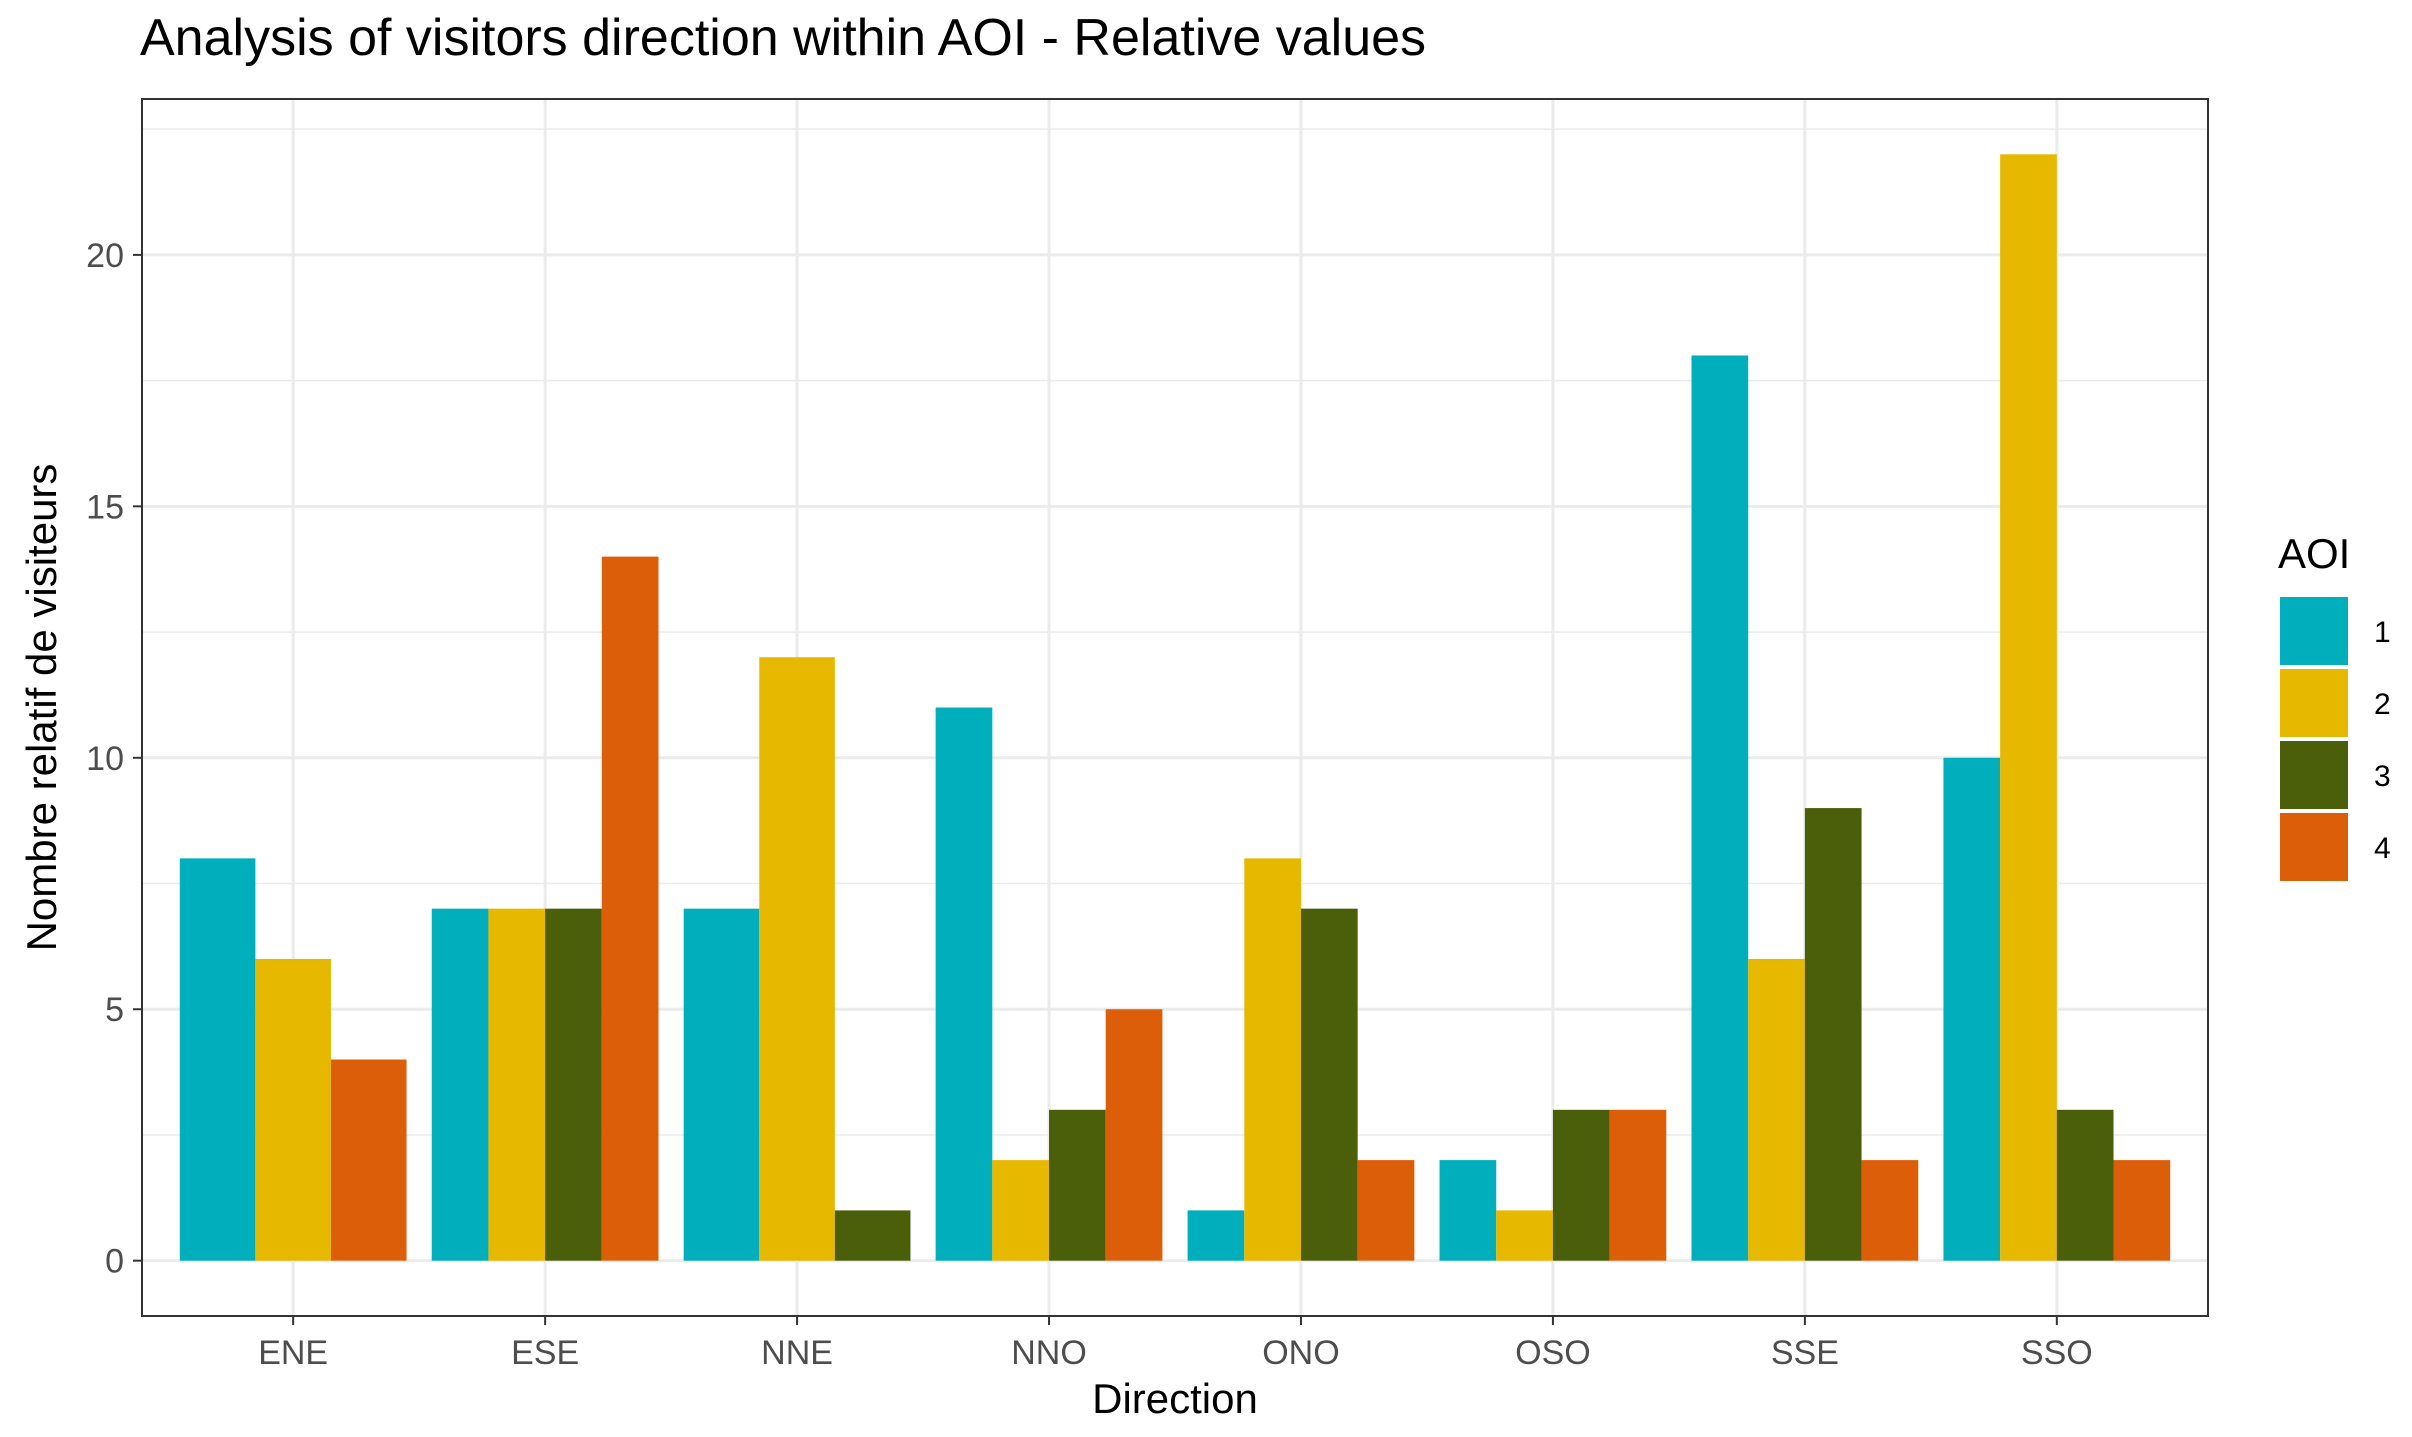 The width and height of the screenshot is (2412, 1437). Describe the element at coordinates (1175, 1398) in the screenshot. I see `x-axis-title: Direction` at that location.